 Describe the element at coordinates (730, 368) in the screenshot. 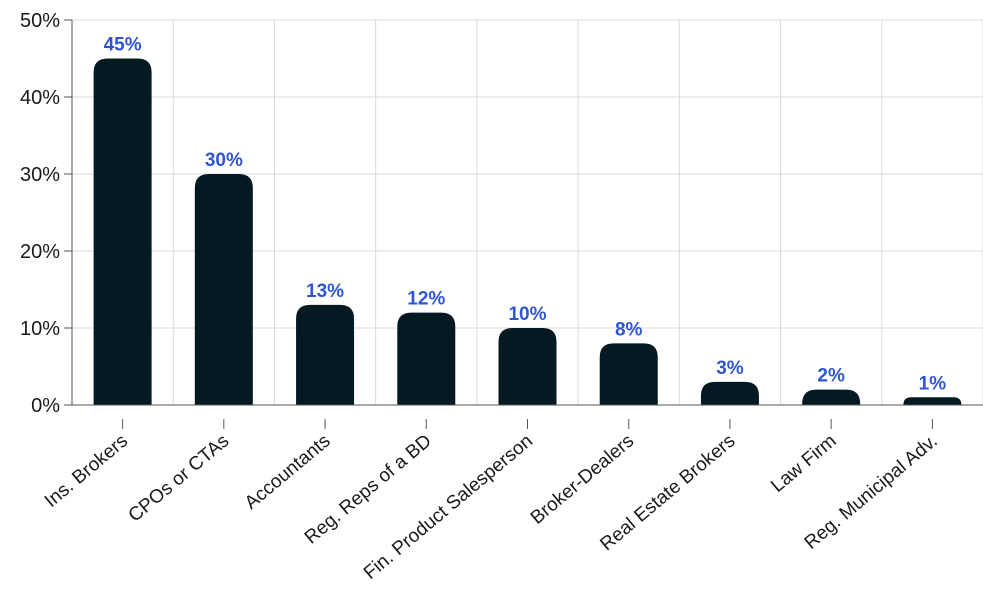

I see `data-label: 3%` at that location.